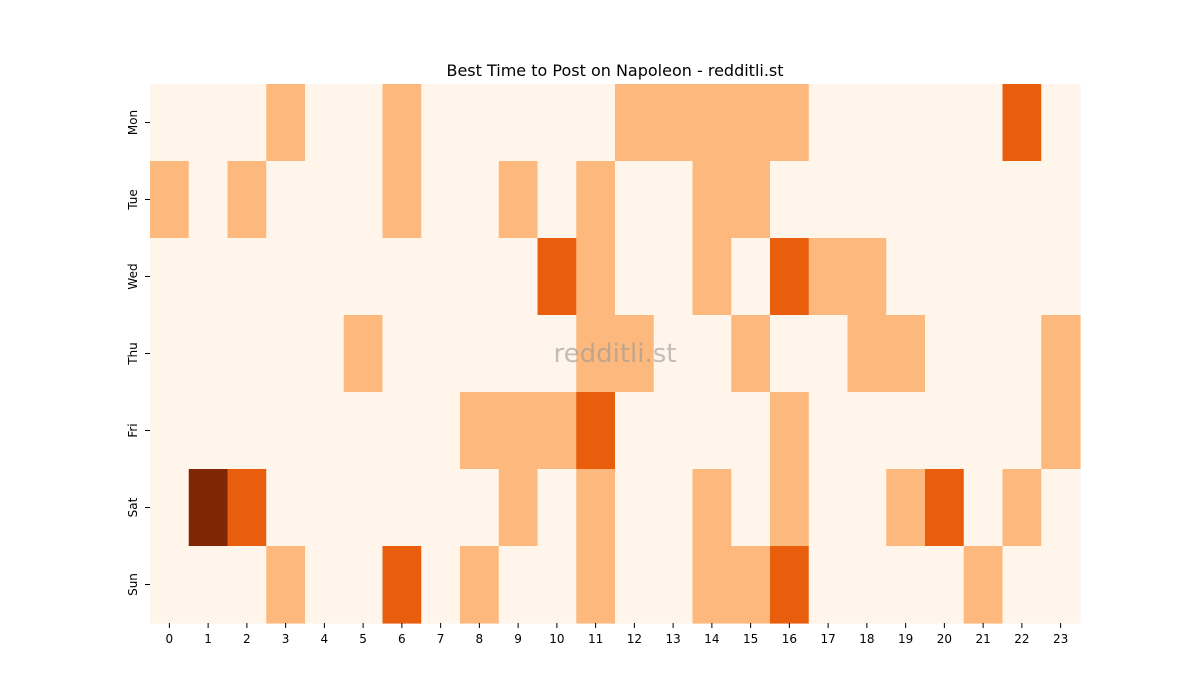  What do you see at coordinates (905, 639) in the screenshot?
I see `x-tick-label: 19` at bounding box center [905, 639].